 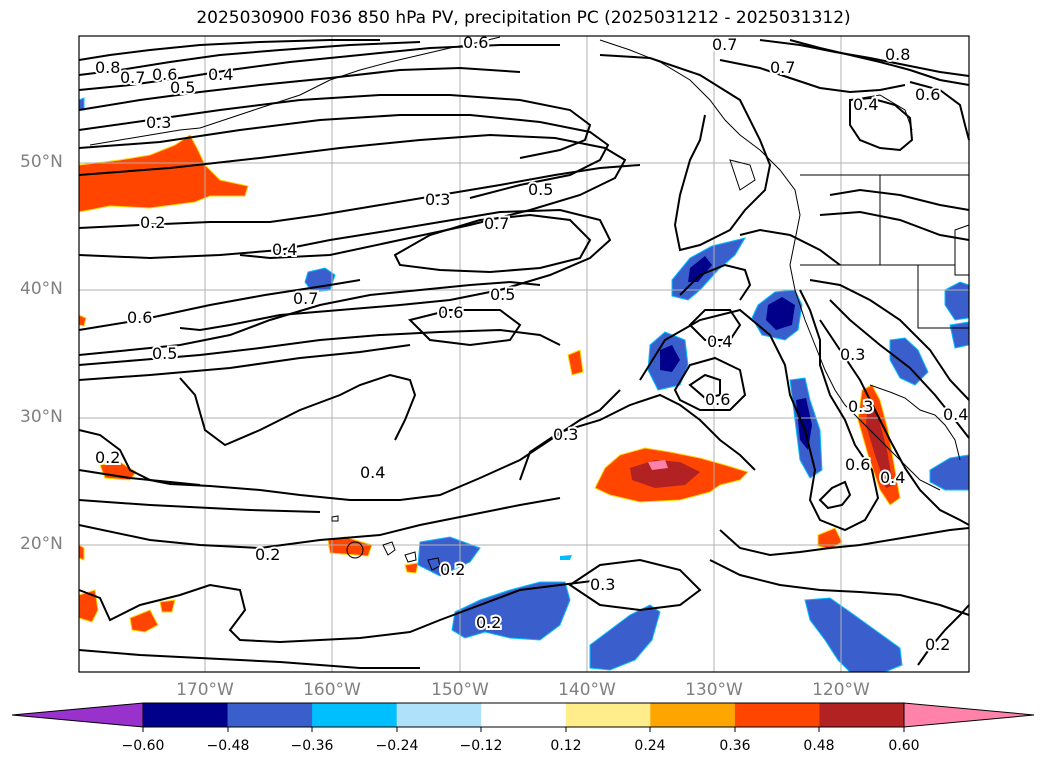 I want to click on precip-positive-california-core, so click(x=879, y=444).